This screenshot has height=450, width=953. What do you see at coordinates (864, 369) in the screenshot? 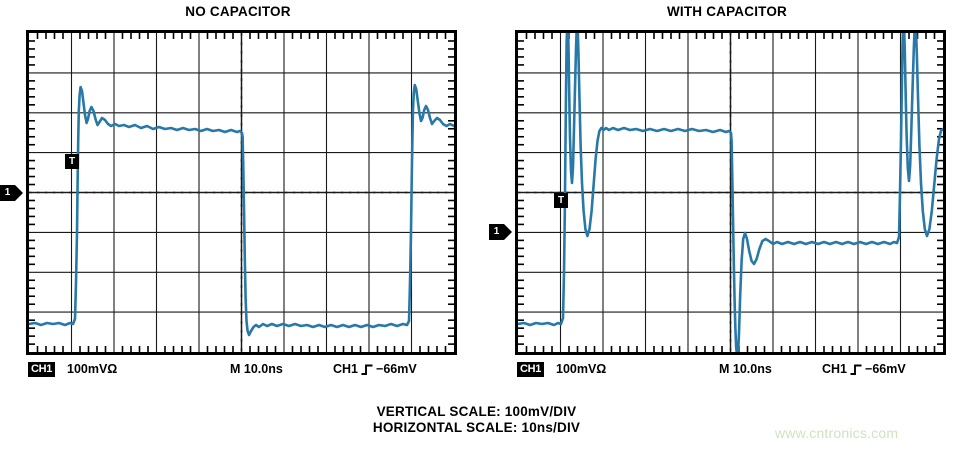
I see `trigger-readout-right: CH1 −66mV` at bounding box center [864, 369].